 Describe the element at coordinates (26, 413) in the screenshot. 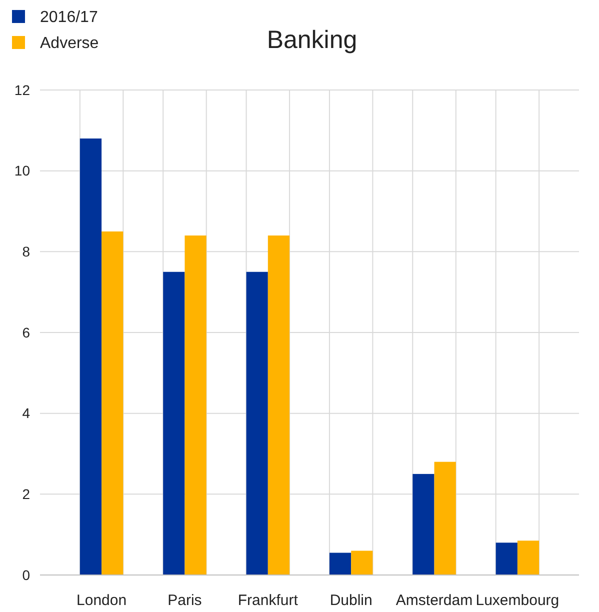

I see `y-tick-label: 4` at that location.